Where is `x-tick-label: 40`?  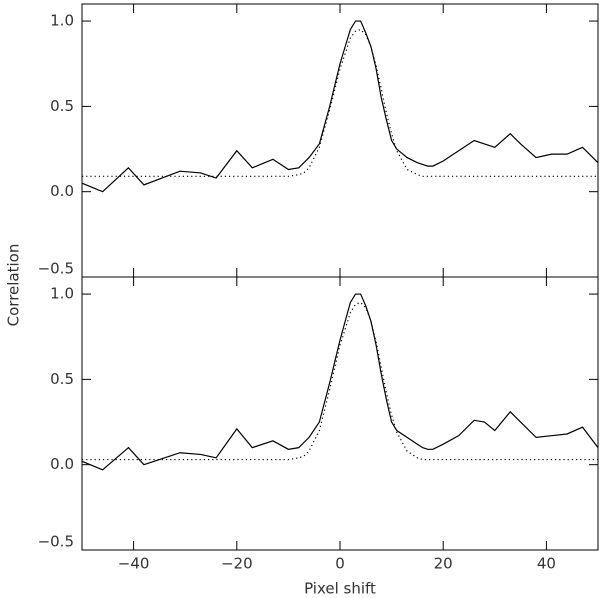 x-tick-label: 40 is located at coordinates (546, 564).